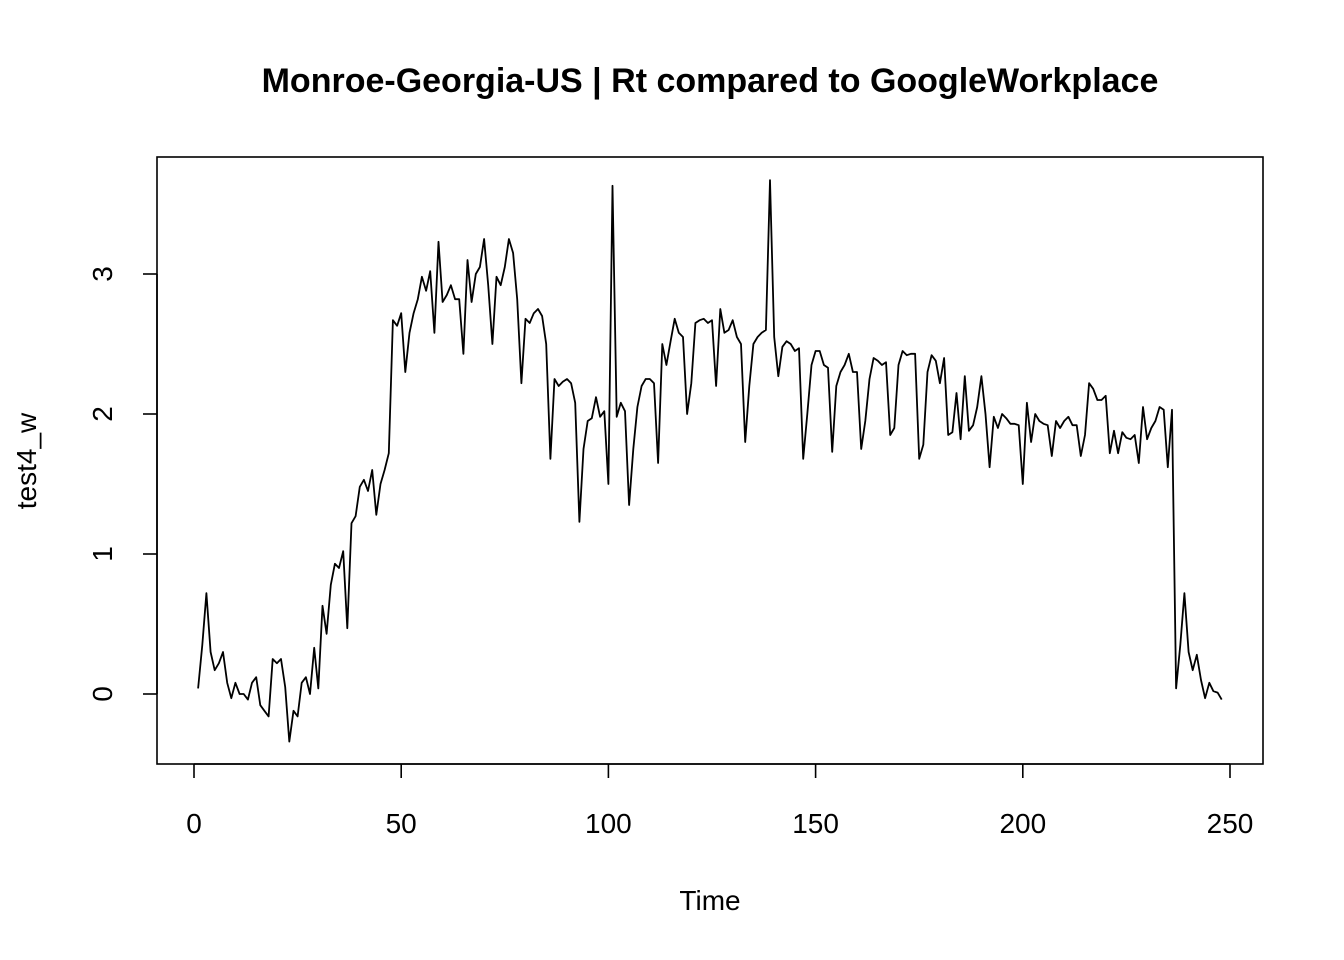 This screenshot has width=1344, height=960. I want to click on y-tick-label: 3, so click(102, 274).